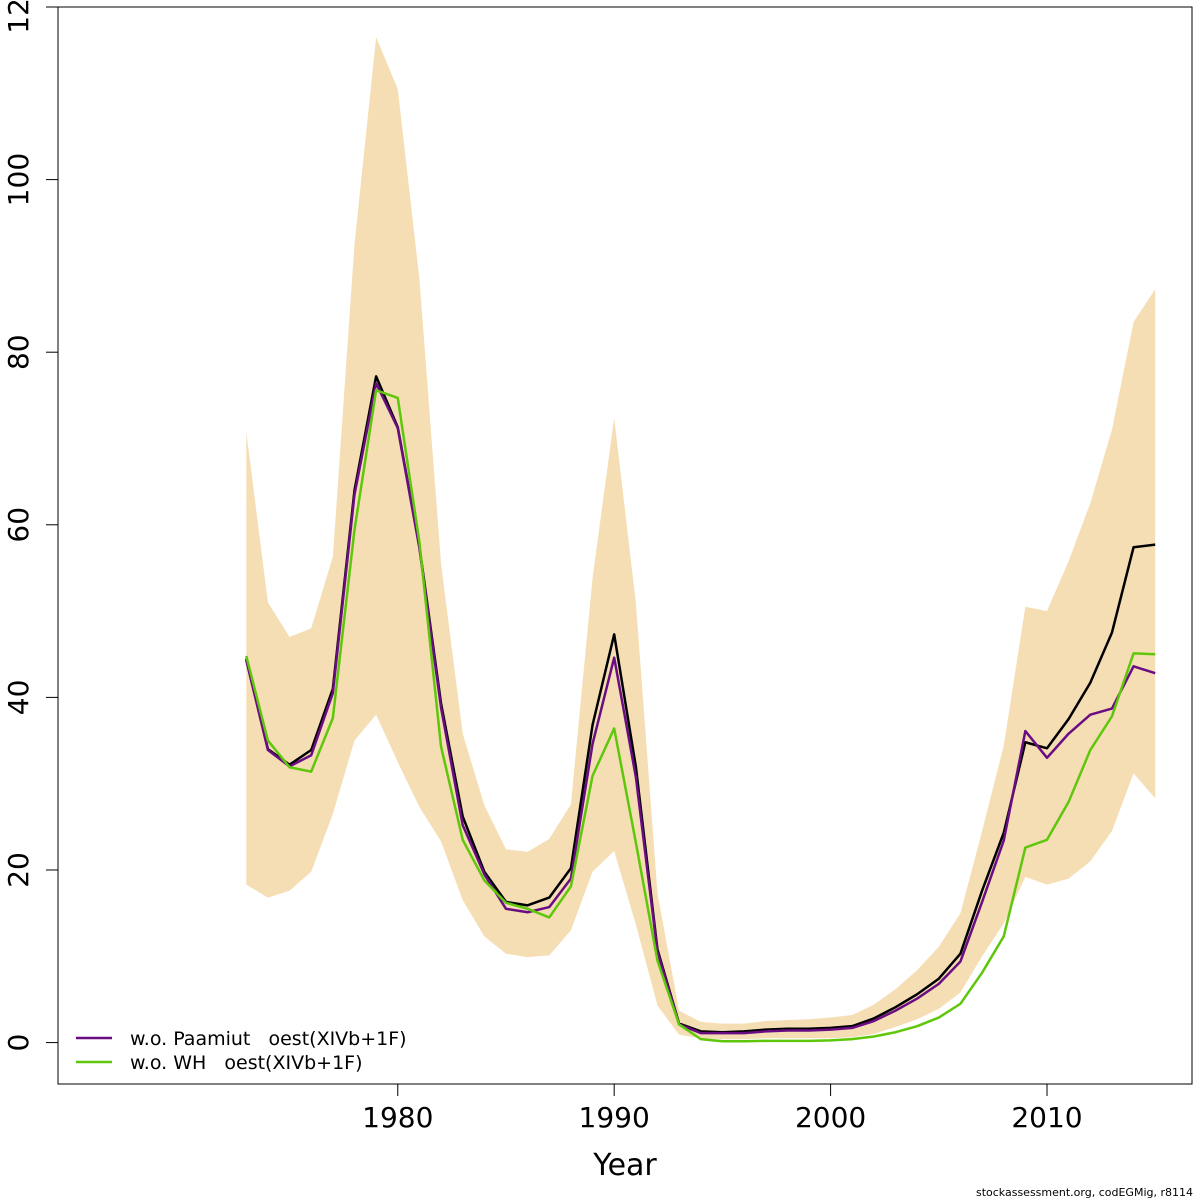  What do you see at coordinates (397, 1117) in the screenshot?
I see `x-tick-label: 1980` at bounding box center [397, 1117].